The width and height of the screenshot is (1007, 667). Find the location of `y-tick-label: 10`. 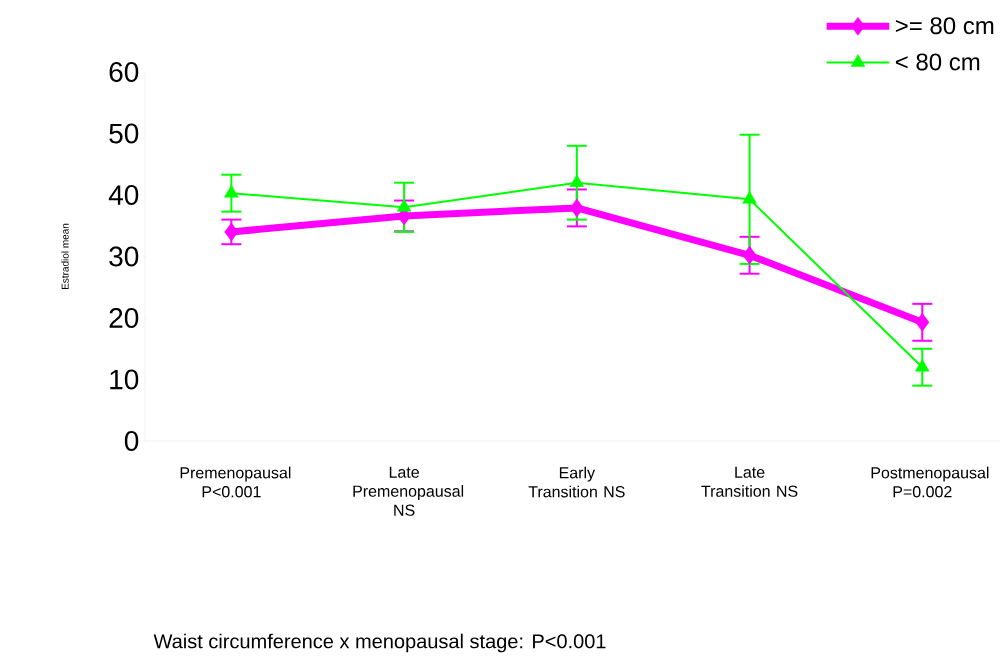

y-tick-label: 10 is located at coordinates (124, 379).